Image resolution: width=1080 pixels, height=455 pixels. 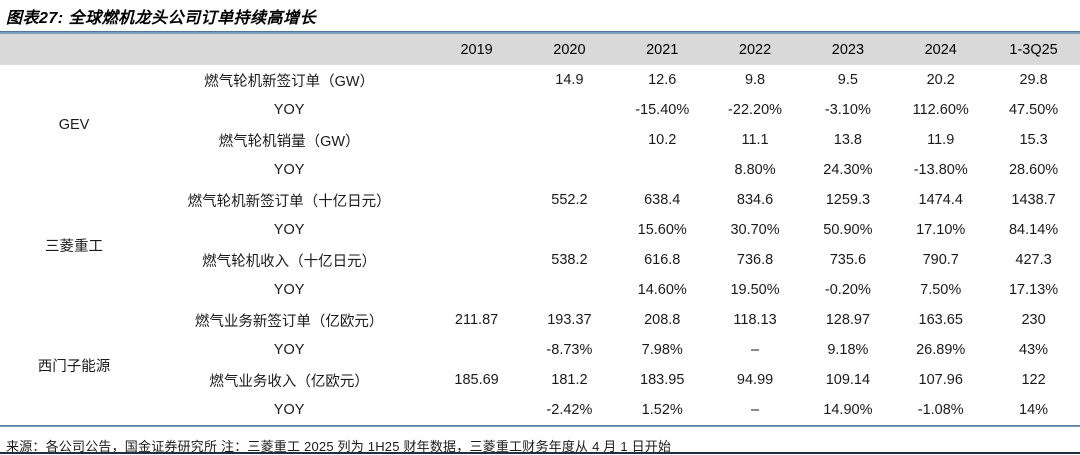 I want to click on value-cell: 14.60%, so click(x=662, y=290).